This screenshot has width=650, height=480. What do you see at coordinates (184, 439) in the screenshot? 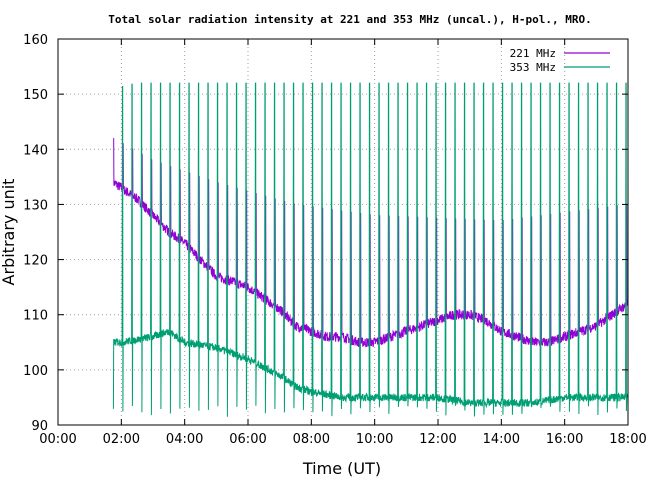
I see `x-tick-label: 04:00` at bounding box center [184, 439].